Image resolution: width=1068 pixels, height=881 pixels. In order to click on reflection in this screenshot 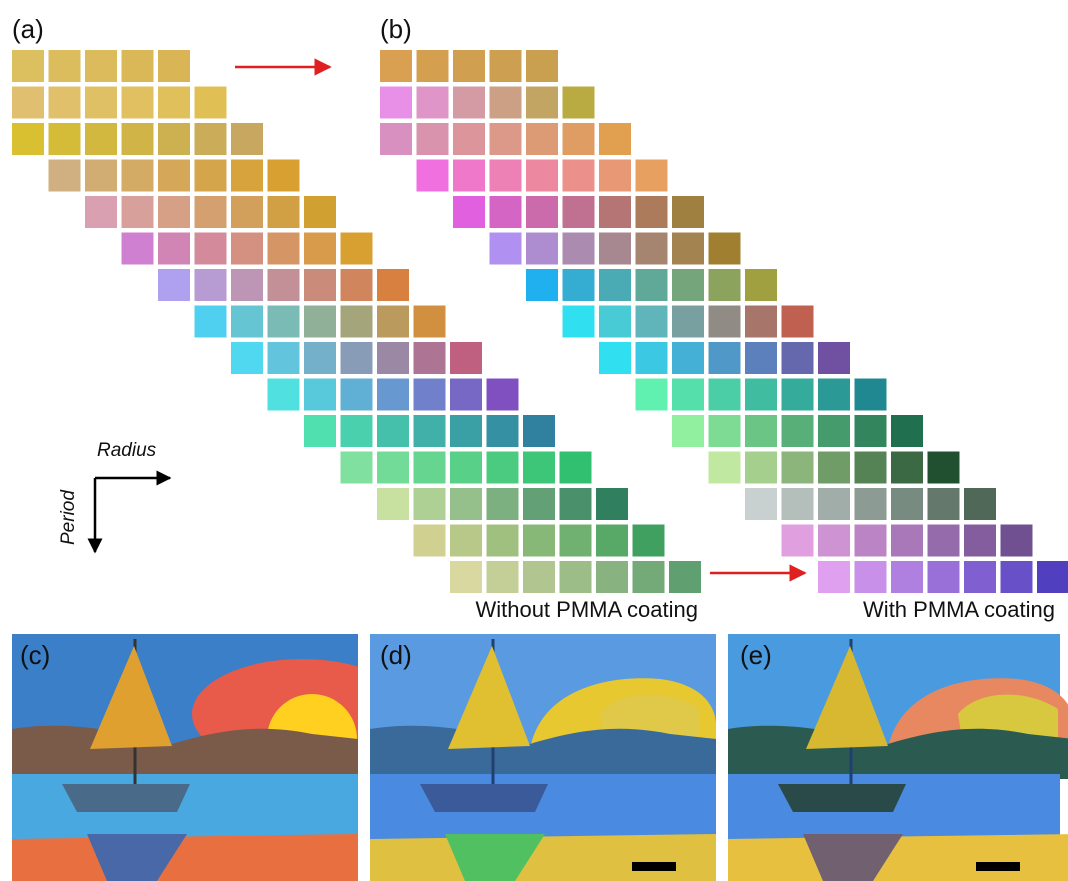, I will do `click(853, 857)`.